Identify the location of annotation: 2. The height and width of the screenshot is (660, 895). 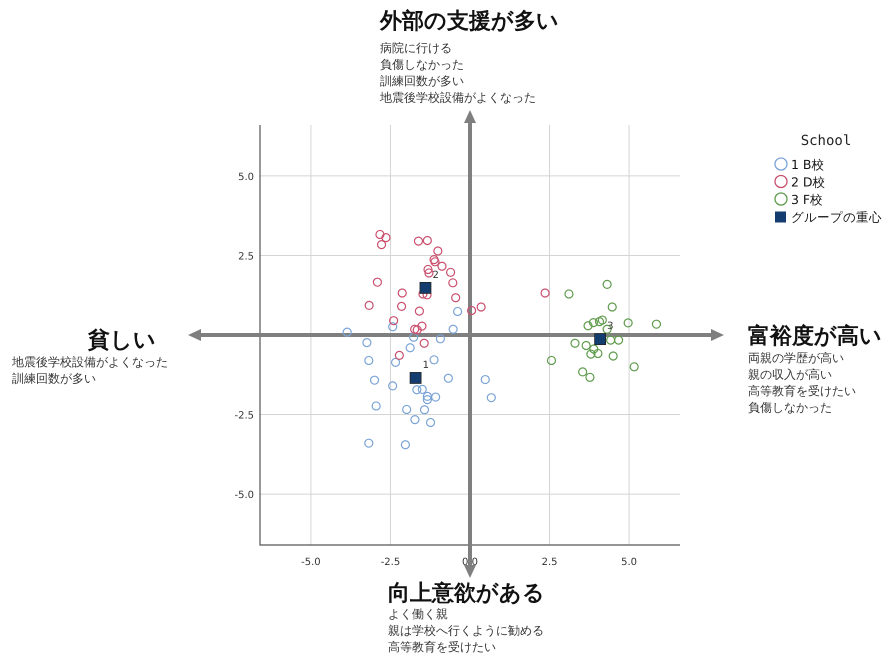
(435, 275).